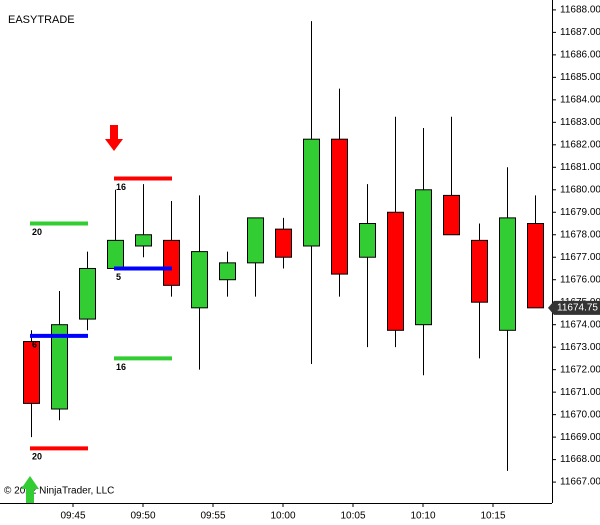  I want to click on x-tick-label: 10:00, so click(282, 516).